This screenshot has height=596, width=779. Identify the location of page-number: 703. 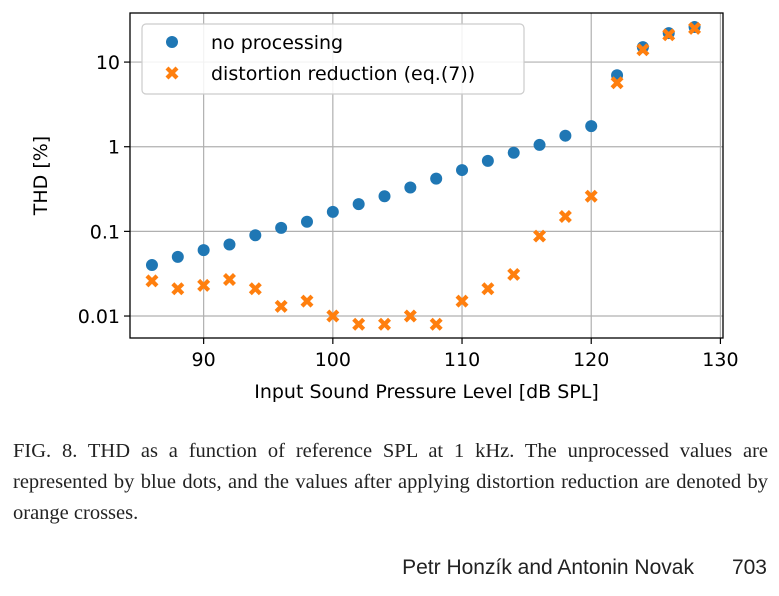
(749, 567).